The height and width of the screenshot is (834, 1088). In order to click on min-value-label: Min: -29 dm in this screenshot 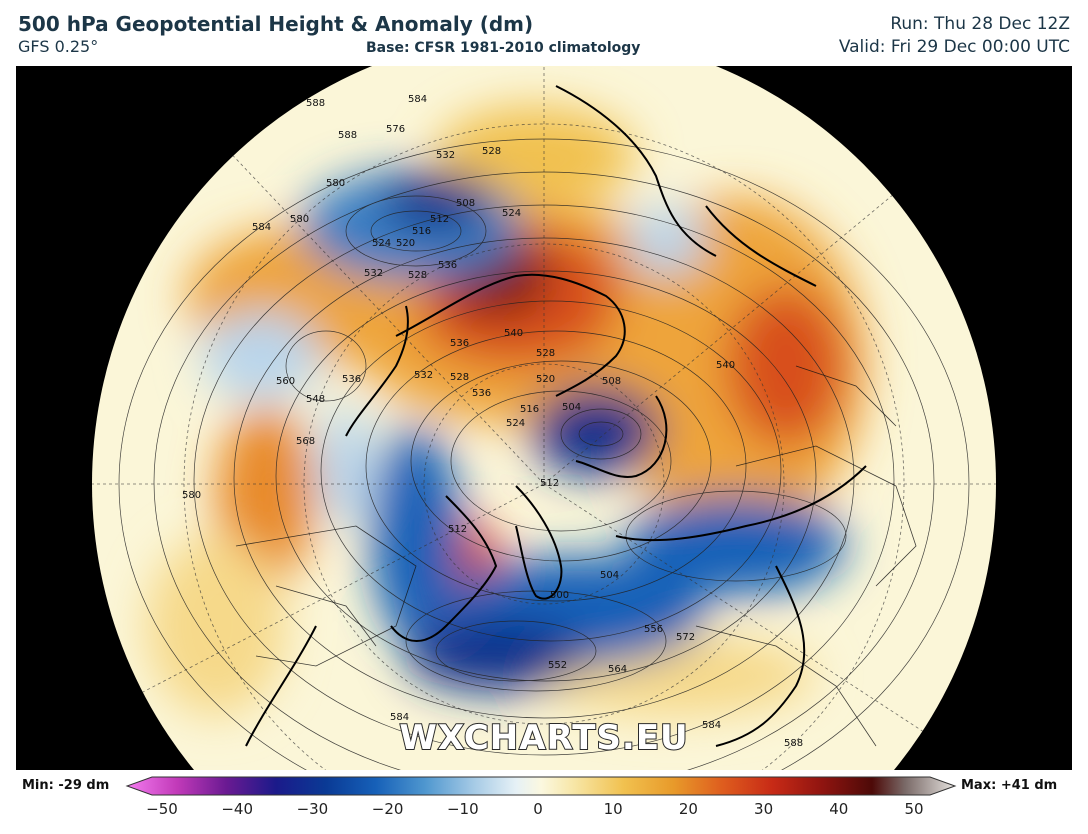, I will do `click(66, 785)`.